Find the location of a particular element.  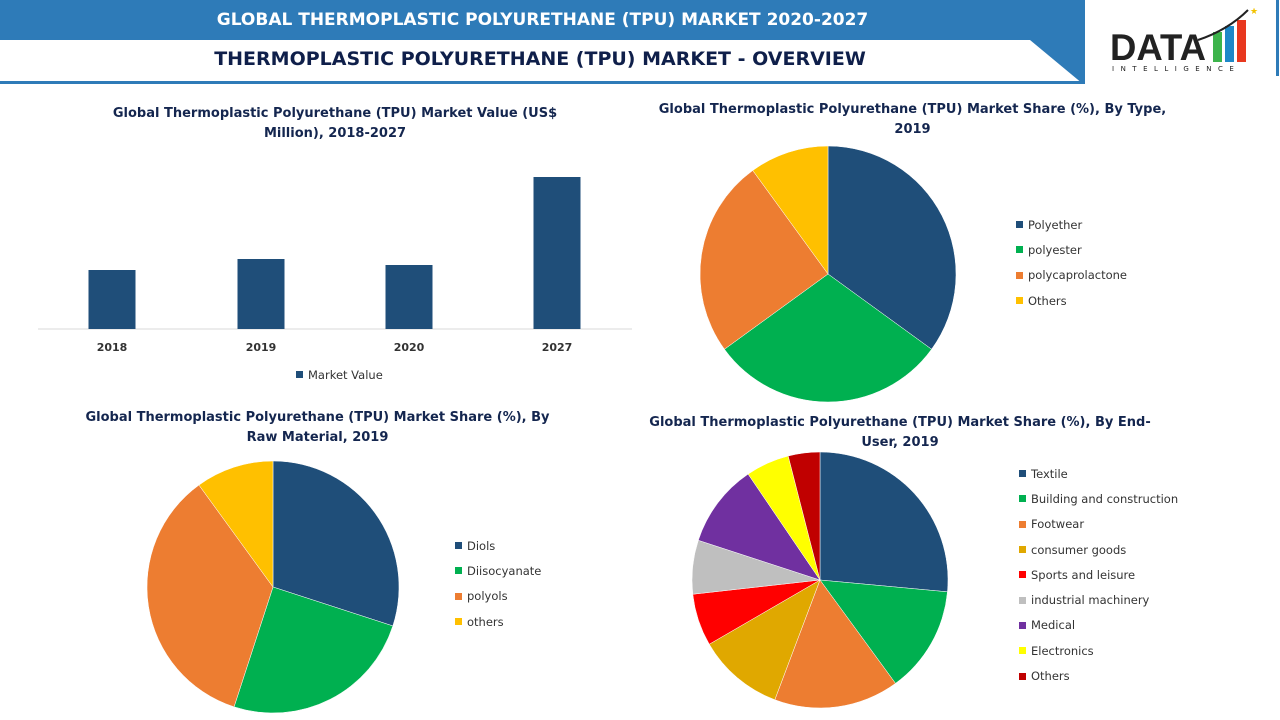

header-band is located at coordinates (542, 20).